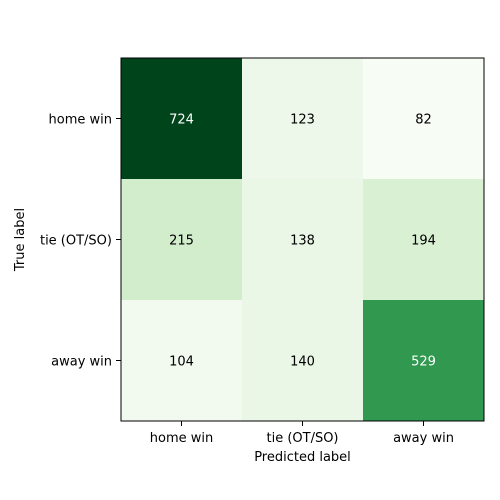 The width and height of the screenshot is (500, 500). I want to click on x-tick-label: home win, so click(181, 438).